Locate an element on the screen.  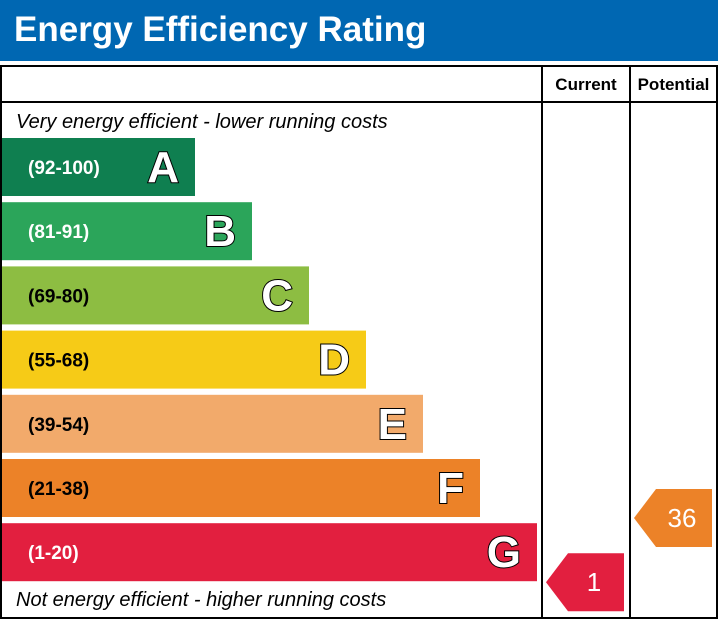
band-c: (69-80) C is located at coordinates (155, 295).